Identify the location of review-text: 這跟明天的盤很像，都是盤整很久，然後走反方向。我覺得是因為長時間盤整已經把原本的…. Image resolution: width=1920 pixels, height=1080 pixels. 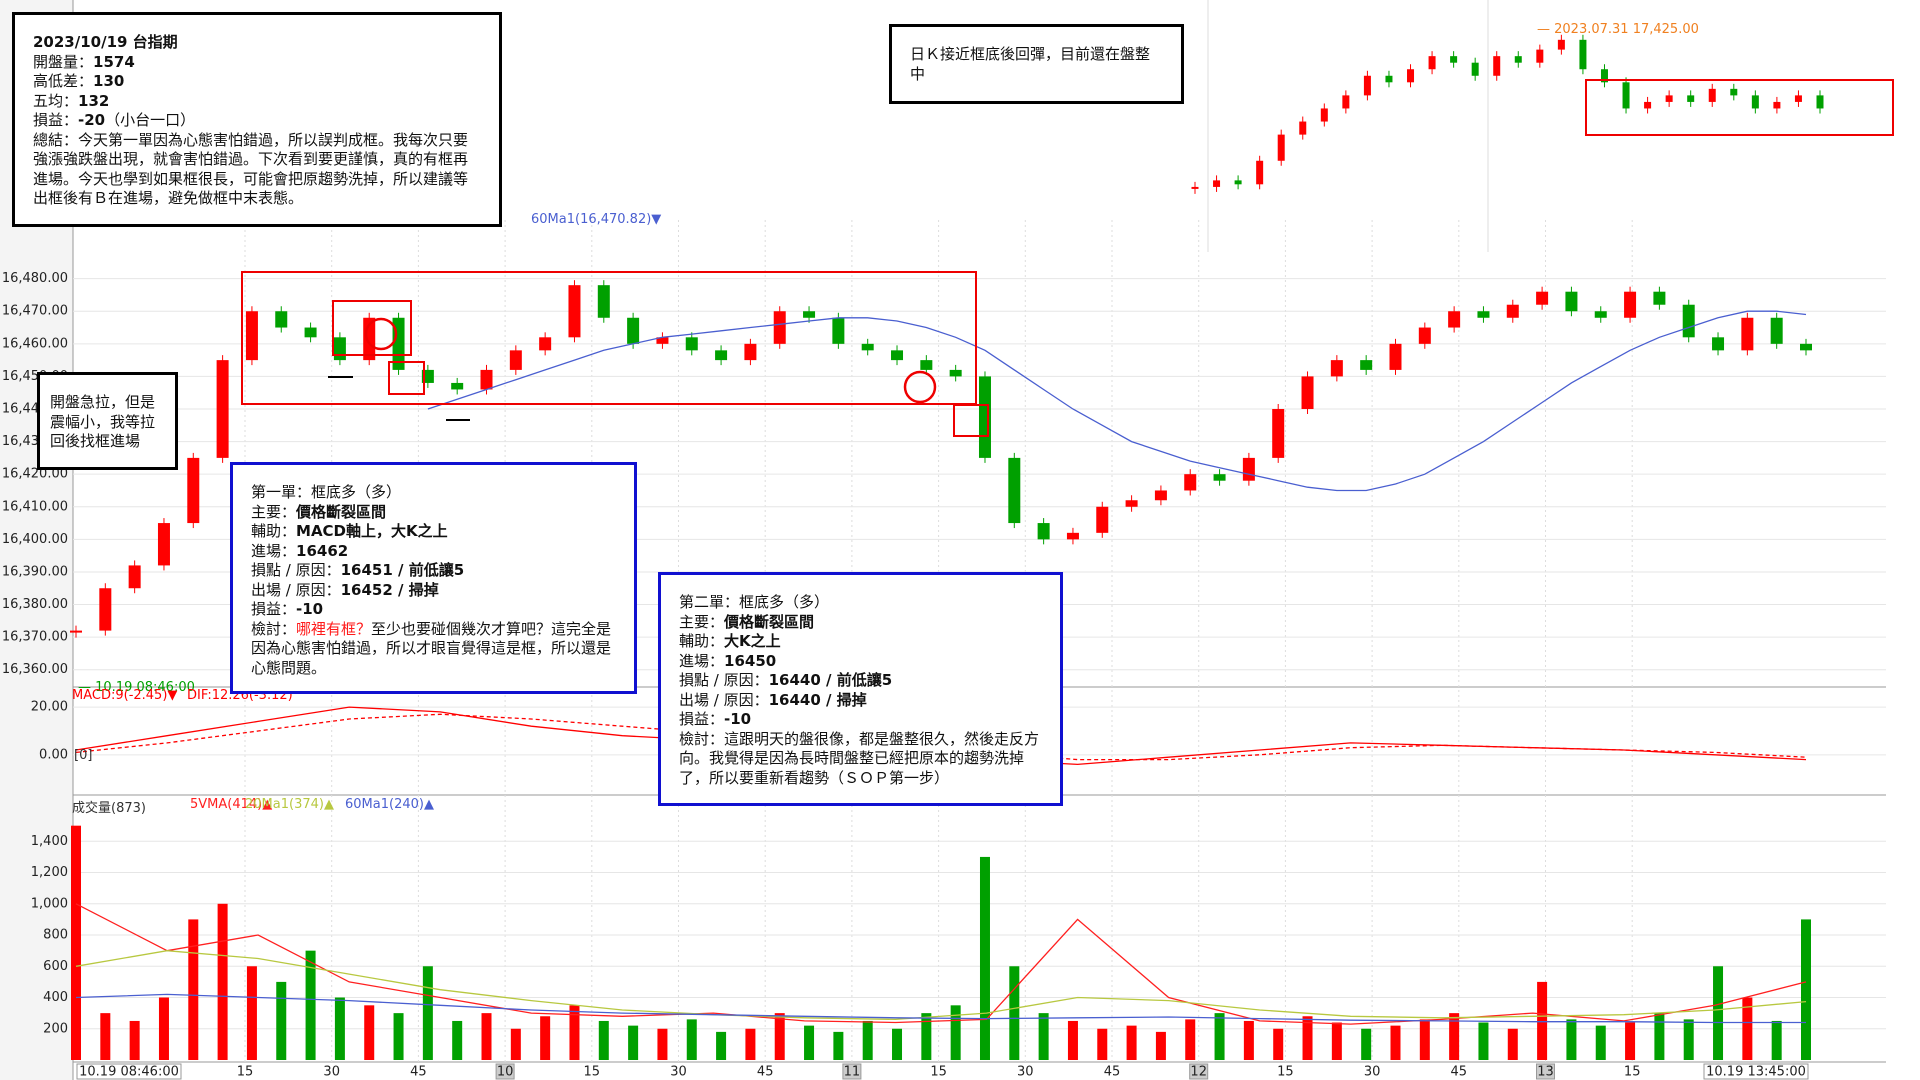
(859, 758).